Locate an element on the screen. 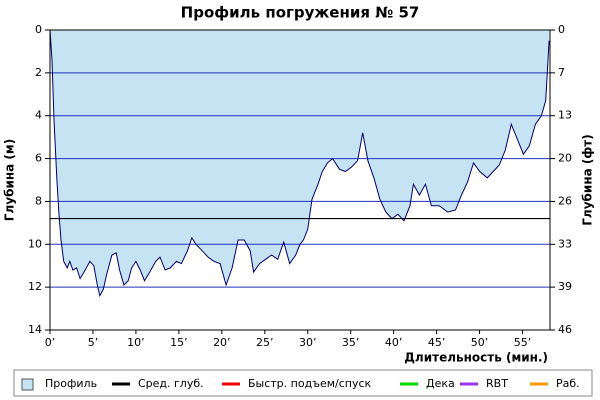 The width and height of the screenshot is (600, 400). x-tick-label: 5’ is located at coordinates (93, 342).